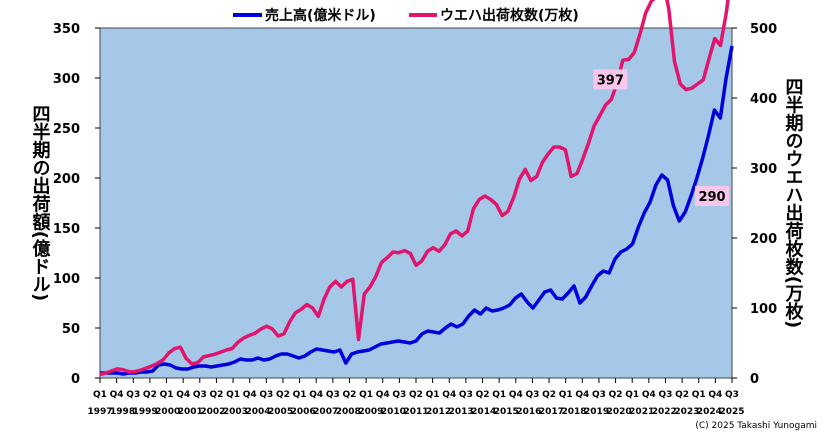  What do you see at coordinates (596, 412) in the screenshot?
I see `year-tick-label: 2019` at bounding box center [596, 412].